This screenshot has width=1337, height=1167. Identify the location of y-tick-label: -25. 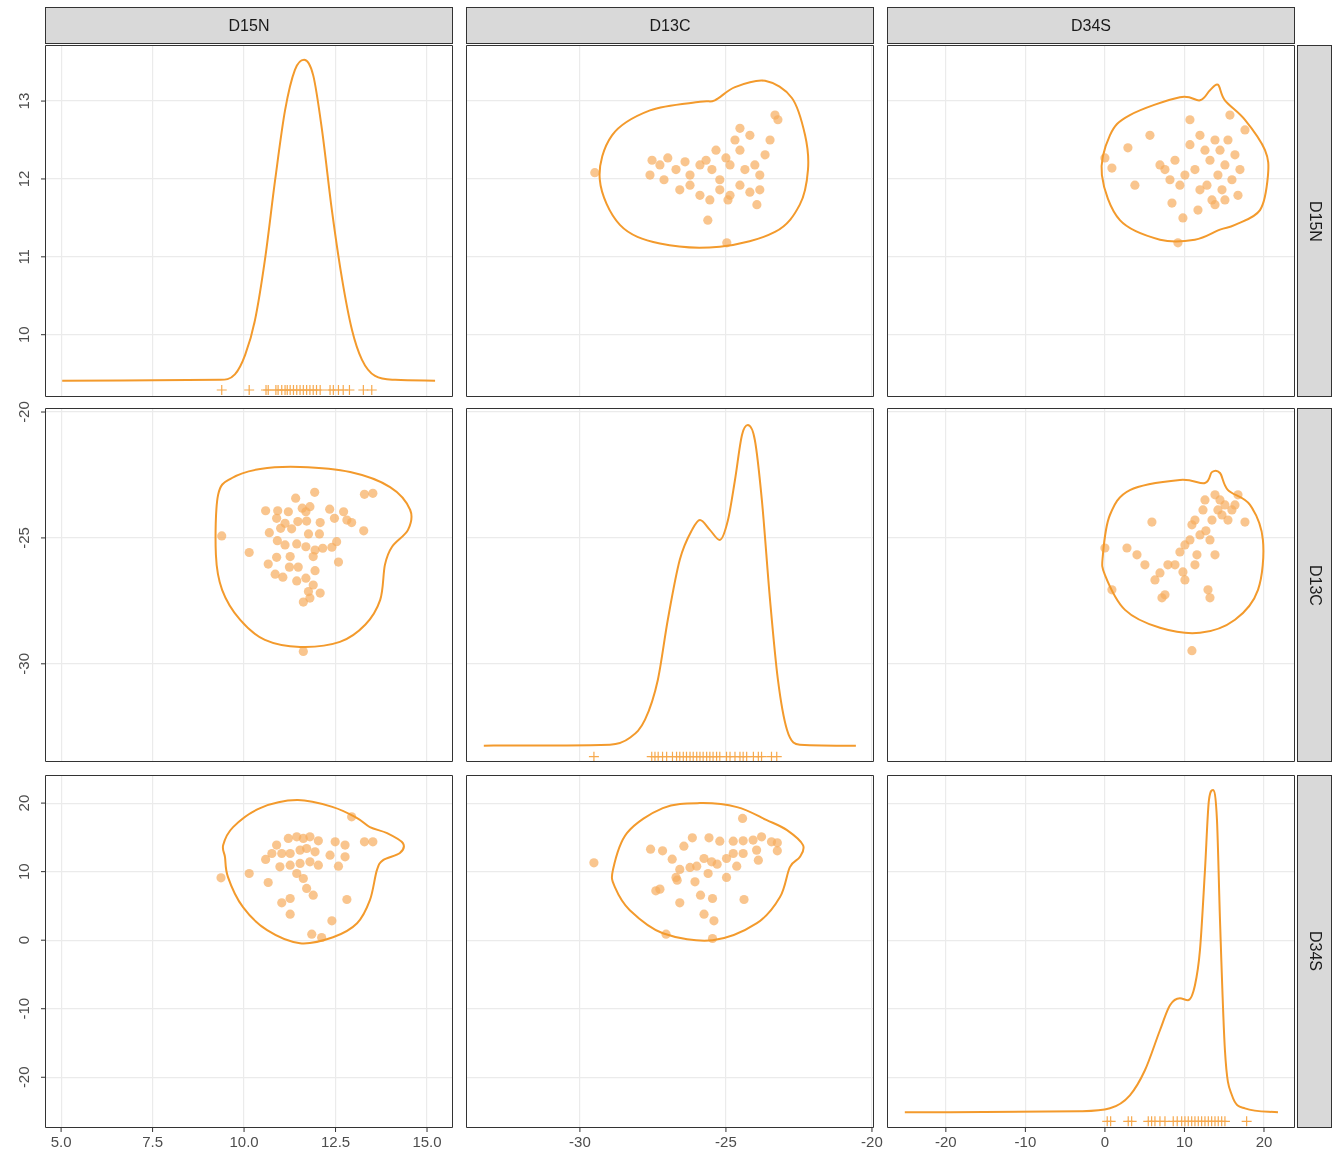
(24, 538).